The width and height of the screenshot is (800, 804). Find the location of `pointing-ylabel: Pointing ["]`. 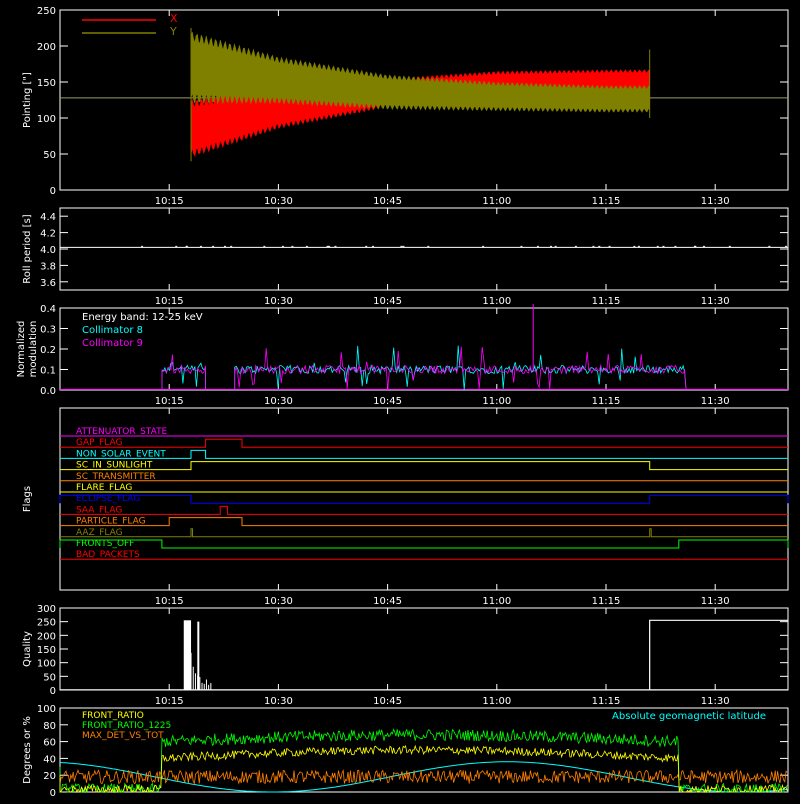

pointing-ylabel: Pointing ["] is located at coordinates (27, 100).